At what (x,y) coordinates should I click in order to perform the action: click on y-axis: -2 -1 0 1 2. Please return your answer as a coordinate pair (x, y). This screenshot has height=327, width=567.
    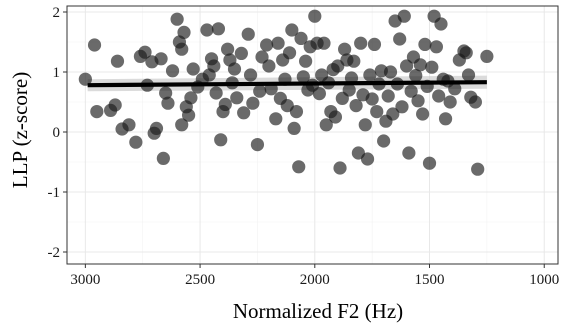
    Looking at the image, I should click on (57, 133).